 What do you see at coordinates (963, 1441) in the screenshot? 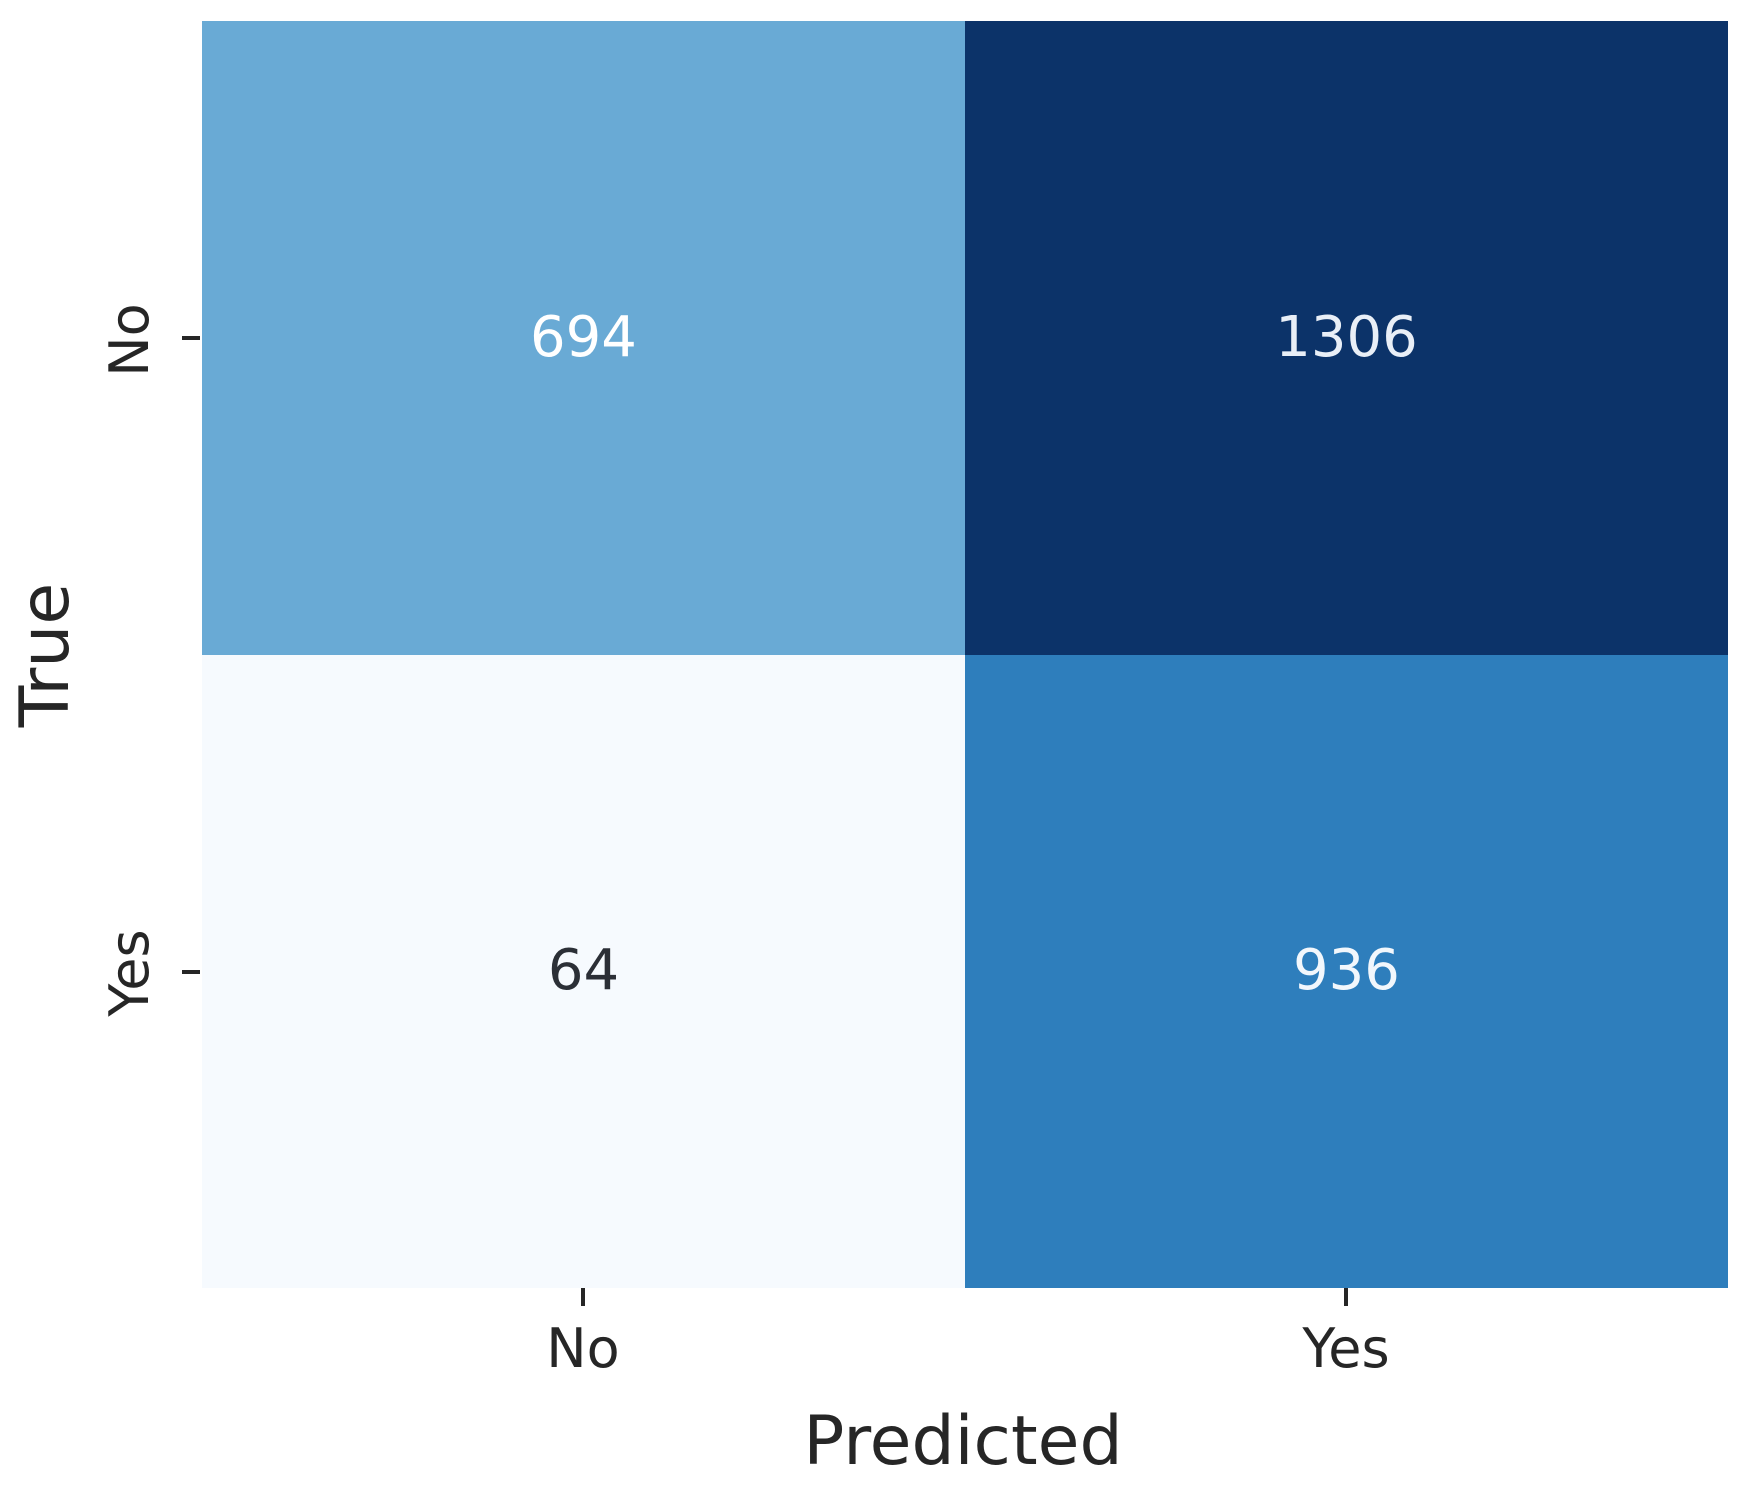
I see `x-axis-label: Predicted` at bounding box center [963, 1441].